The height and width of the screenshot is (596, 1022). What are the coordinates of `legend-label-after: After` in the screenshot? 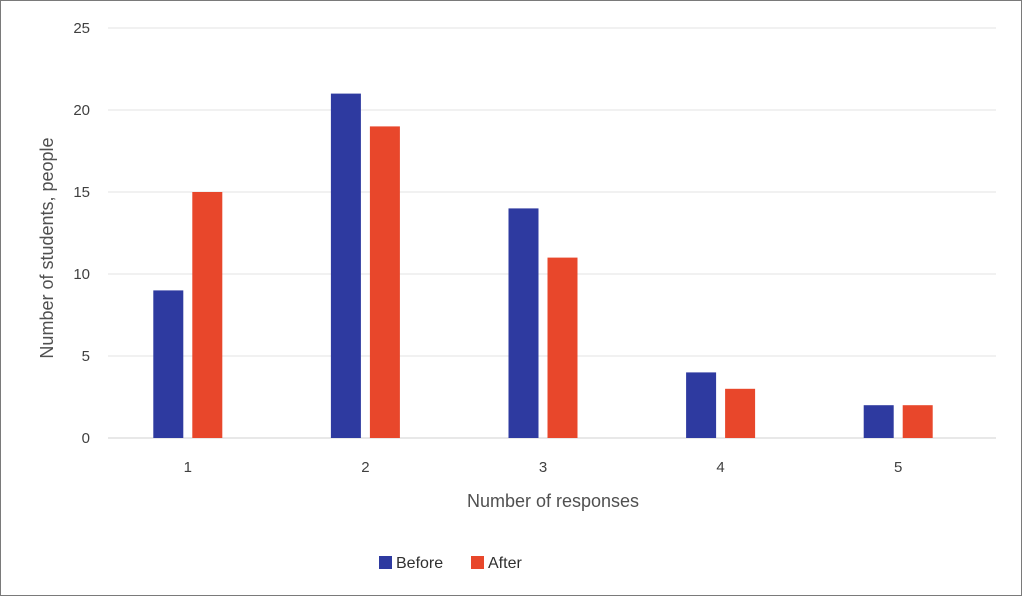 It's located at (505, 563).